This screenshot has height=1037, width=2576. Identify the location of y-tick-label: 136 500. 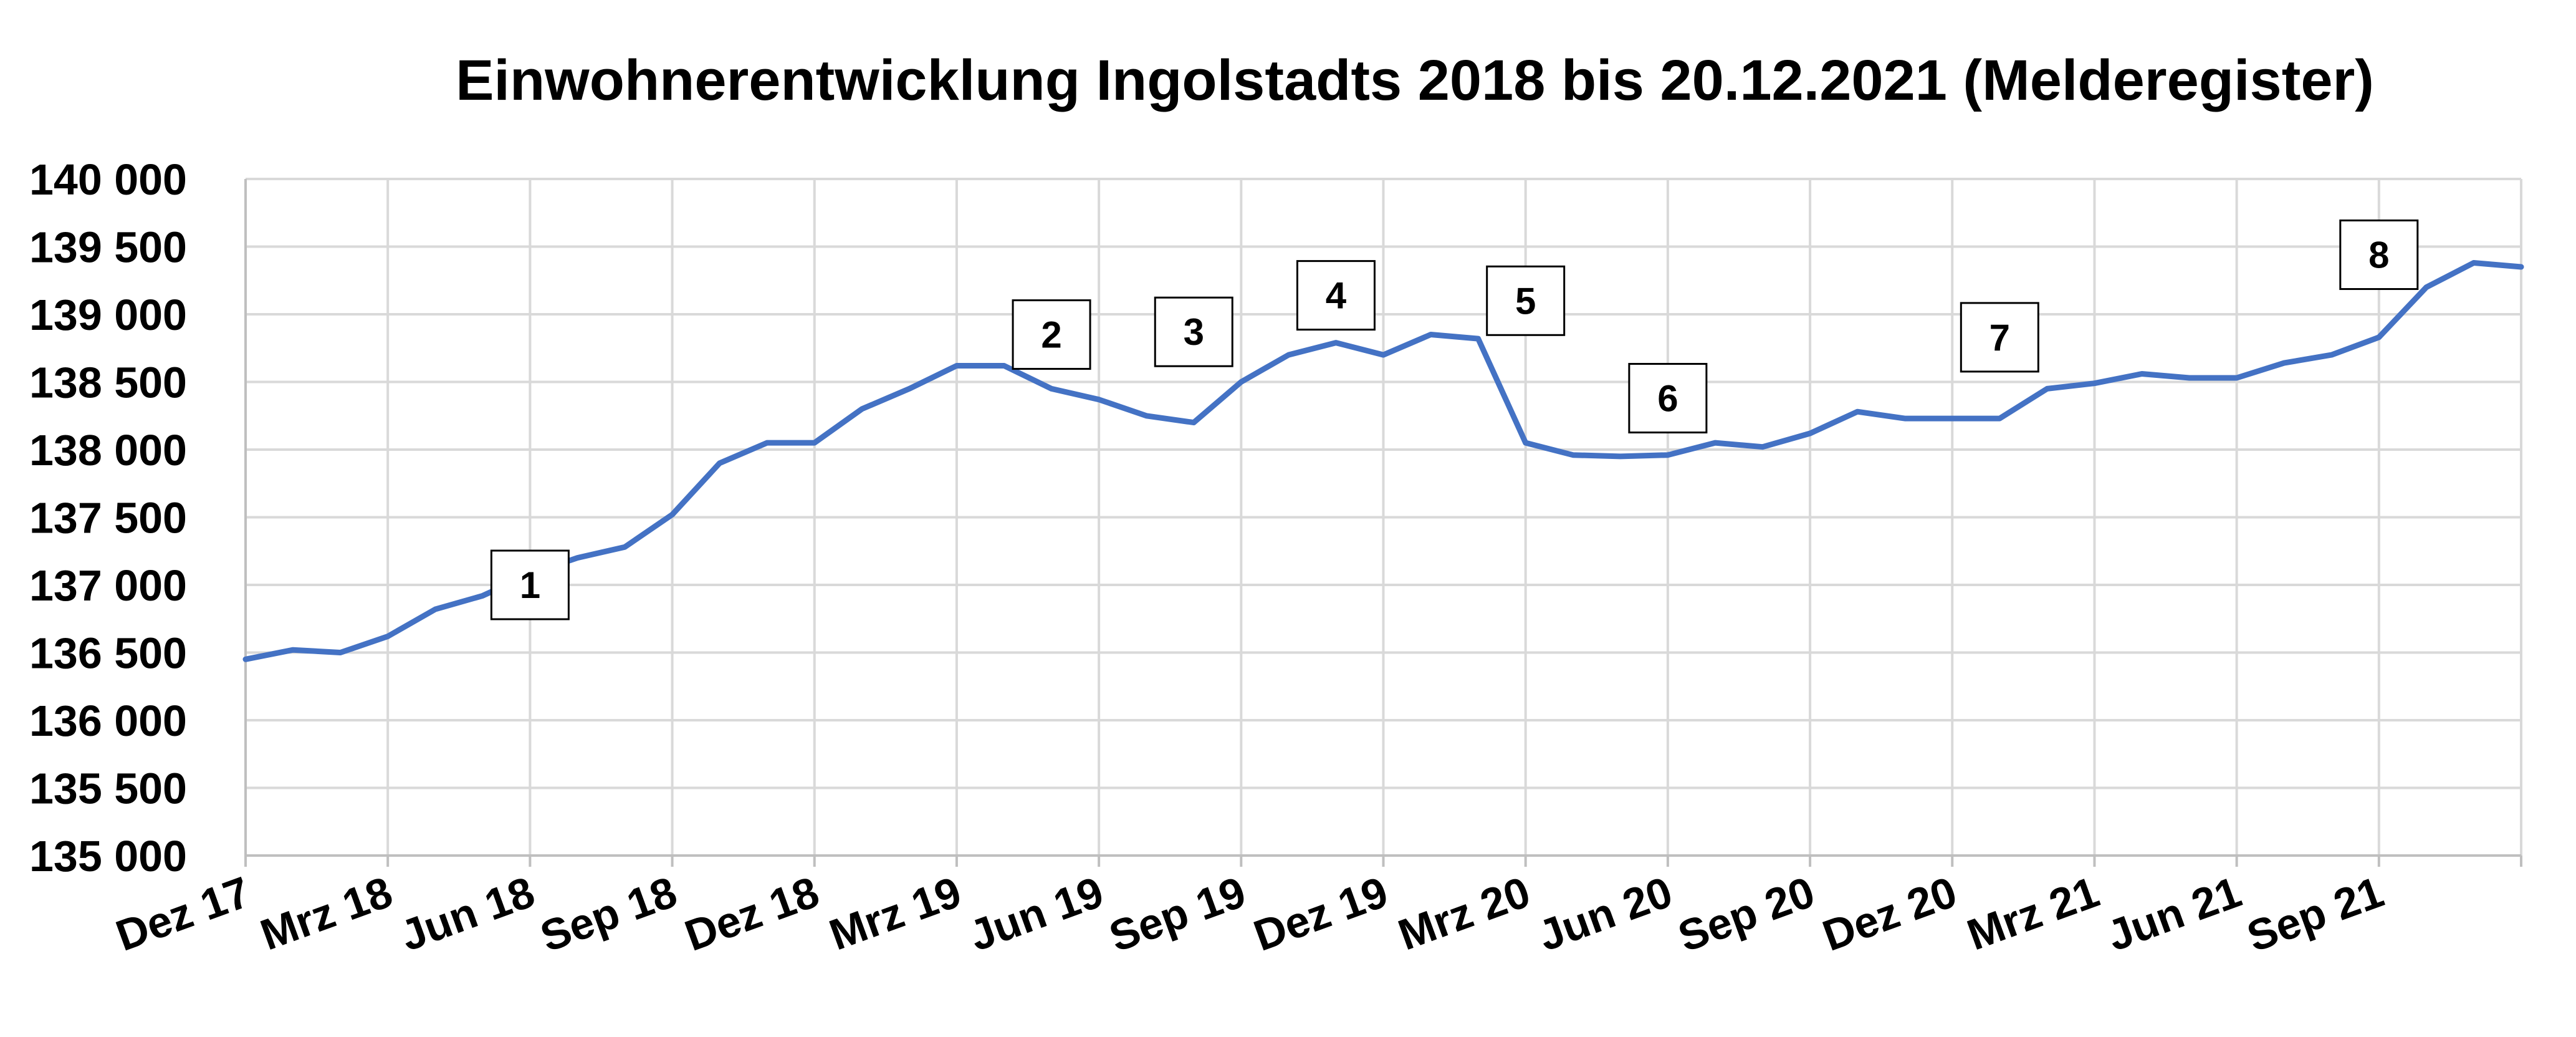
(108, 653).